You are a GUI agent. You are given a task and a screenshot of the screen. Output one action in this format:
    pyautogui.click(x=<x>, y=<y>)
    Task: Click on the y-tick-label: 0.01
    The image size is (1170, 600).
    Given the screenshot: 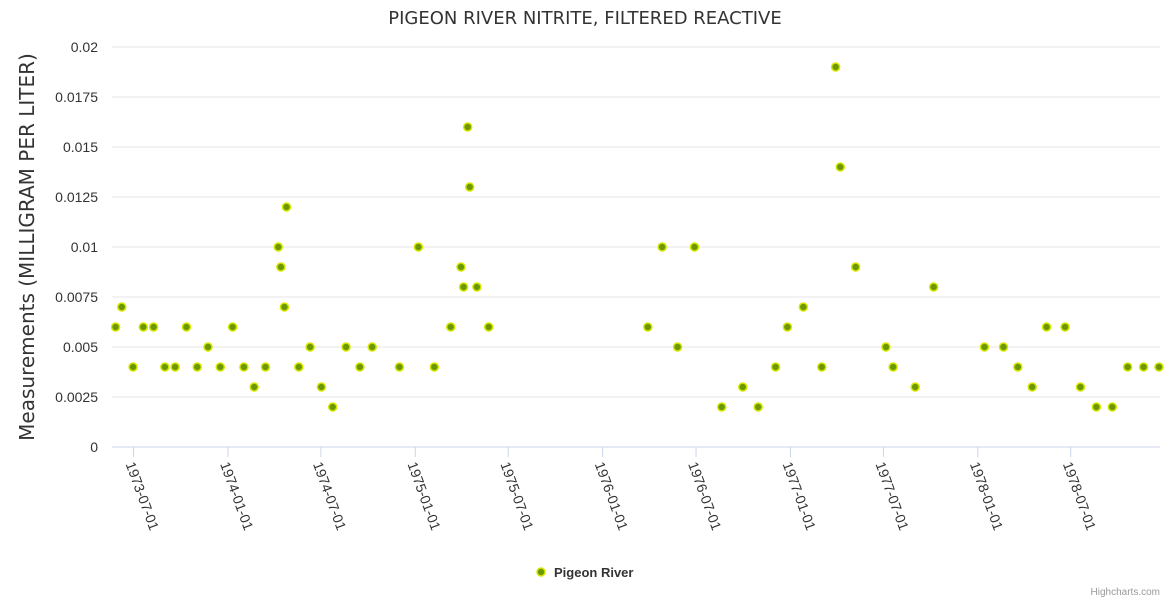 What is the action you would take?
    pyautogui.click(x=84, y=247)
    